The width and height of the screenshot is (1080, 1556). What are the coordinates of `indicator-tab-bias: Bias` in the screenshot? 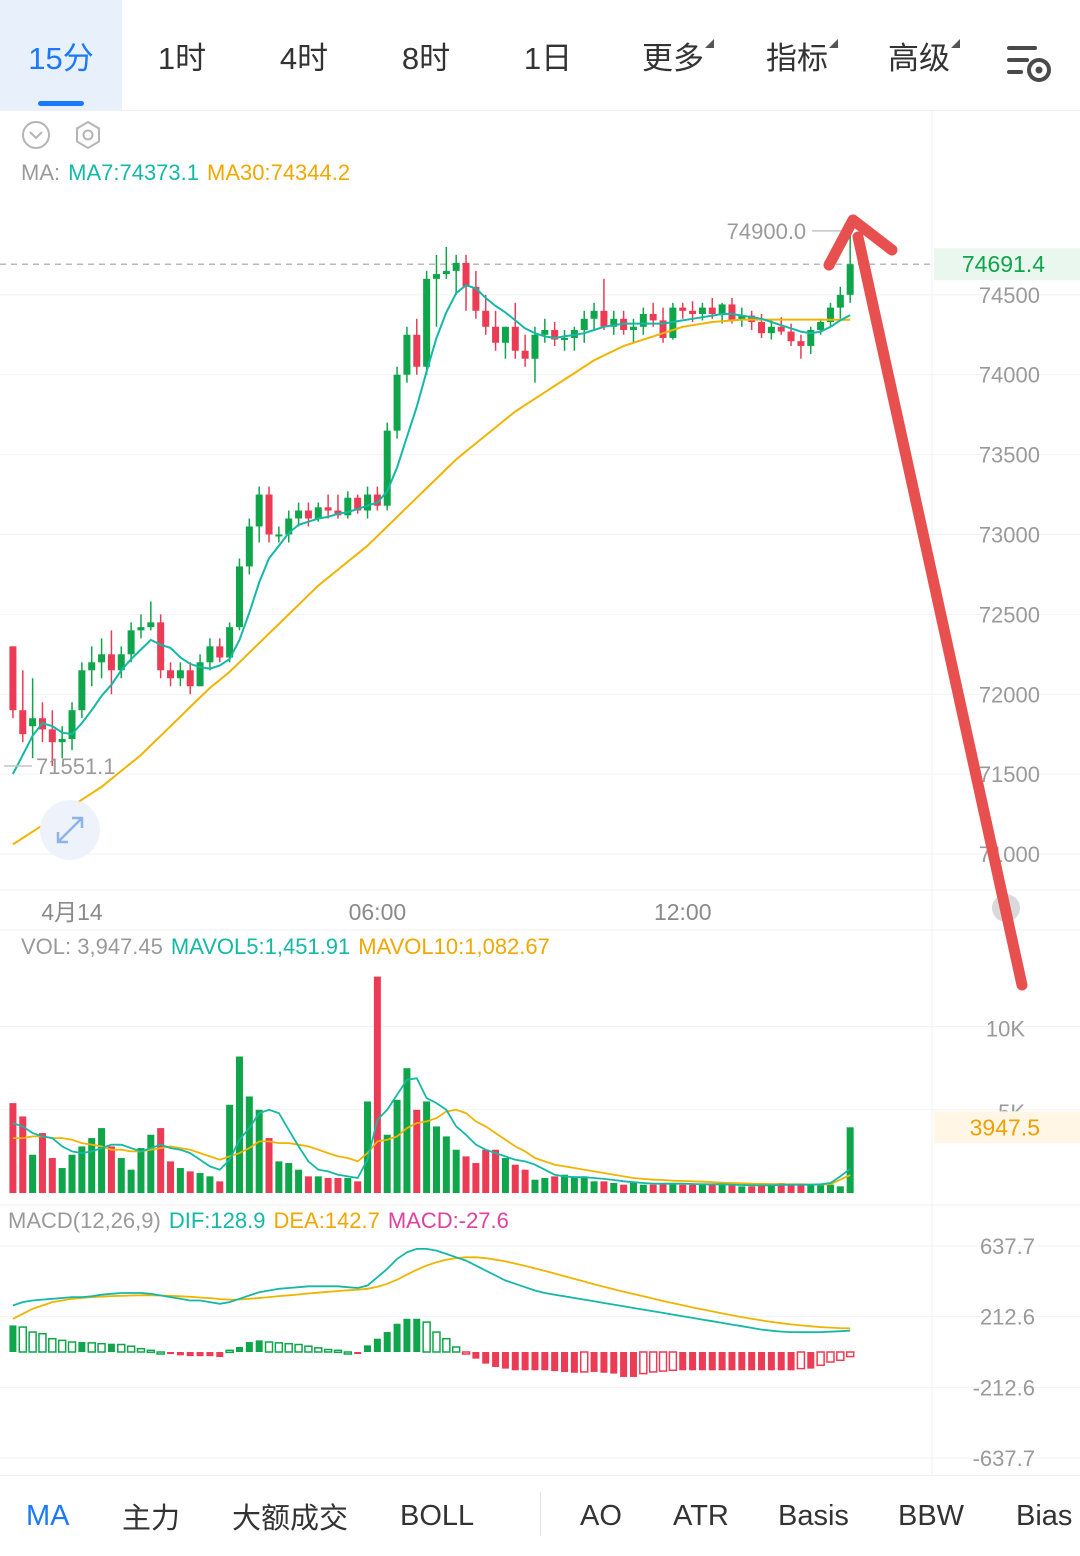 It's located at (1044, 1515).